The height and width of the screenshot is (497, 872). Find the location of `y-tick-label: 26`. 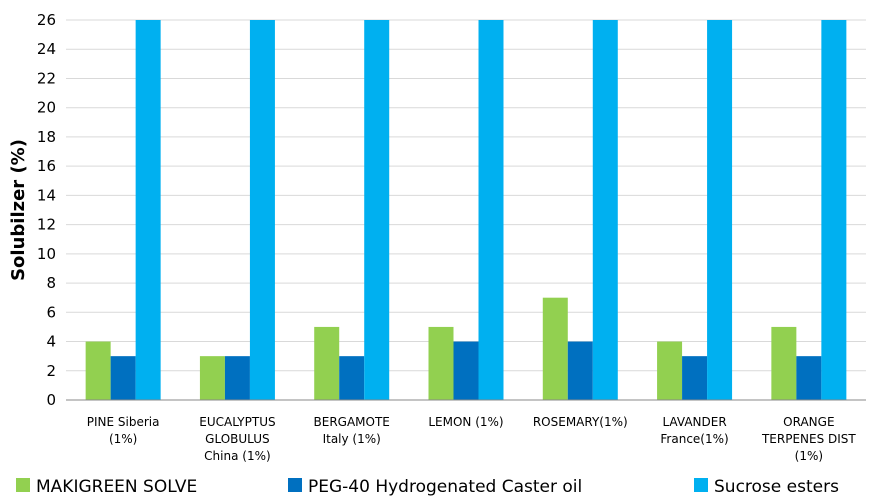

y-tick-label: 26 is located at coordinates (46, 20).